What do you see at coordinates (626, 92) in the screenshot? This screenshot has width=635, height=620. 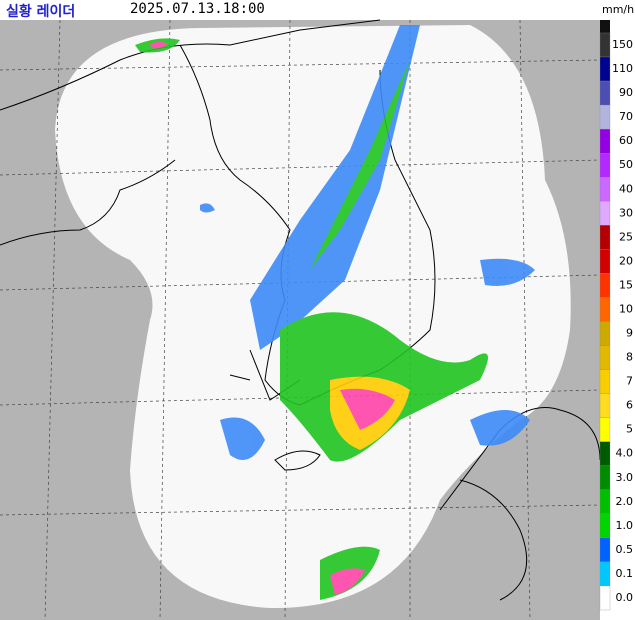 I see `legend-label: 90` at bounding box center [626, 92].